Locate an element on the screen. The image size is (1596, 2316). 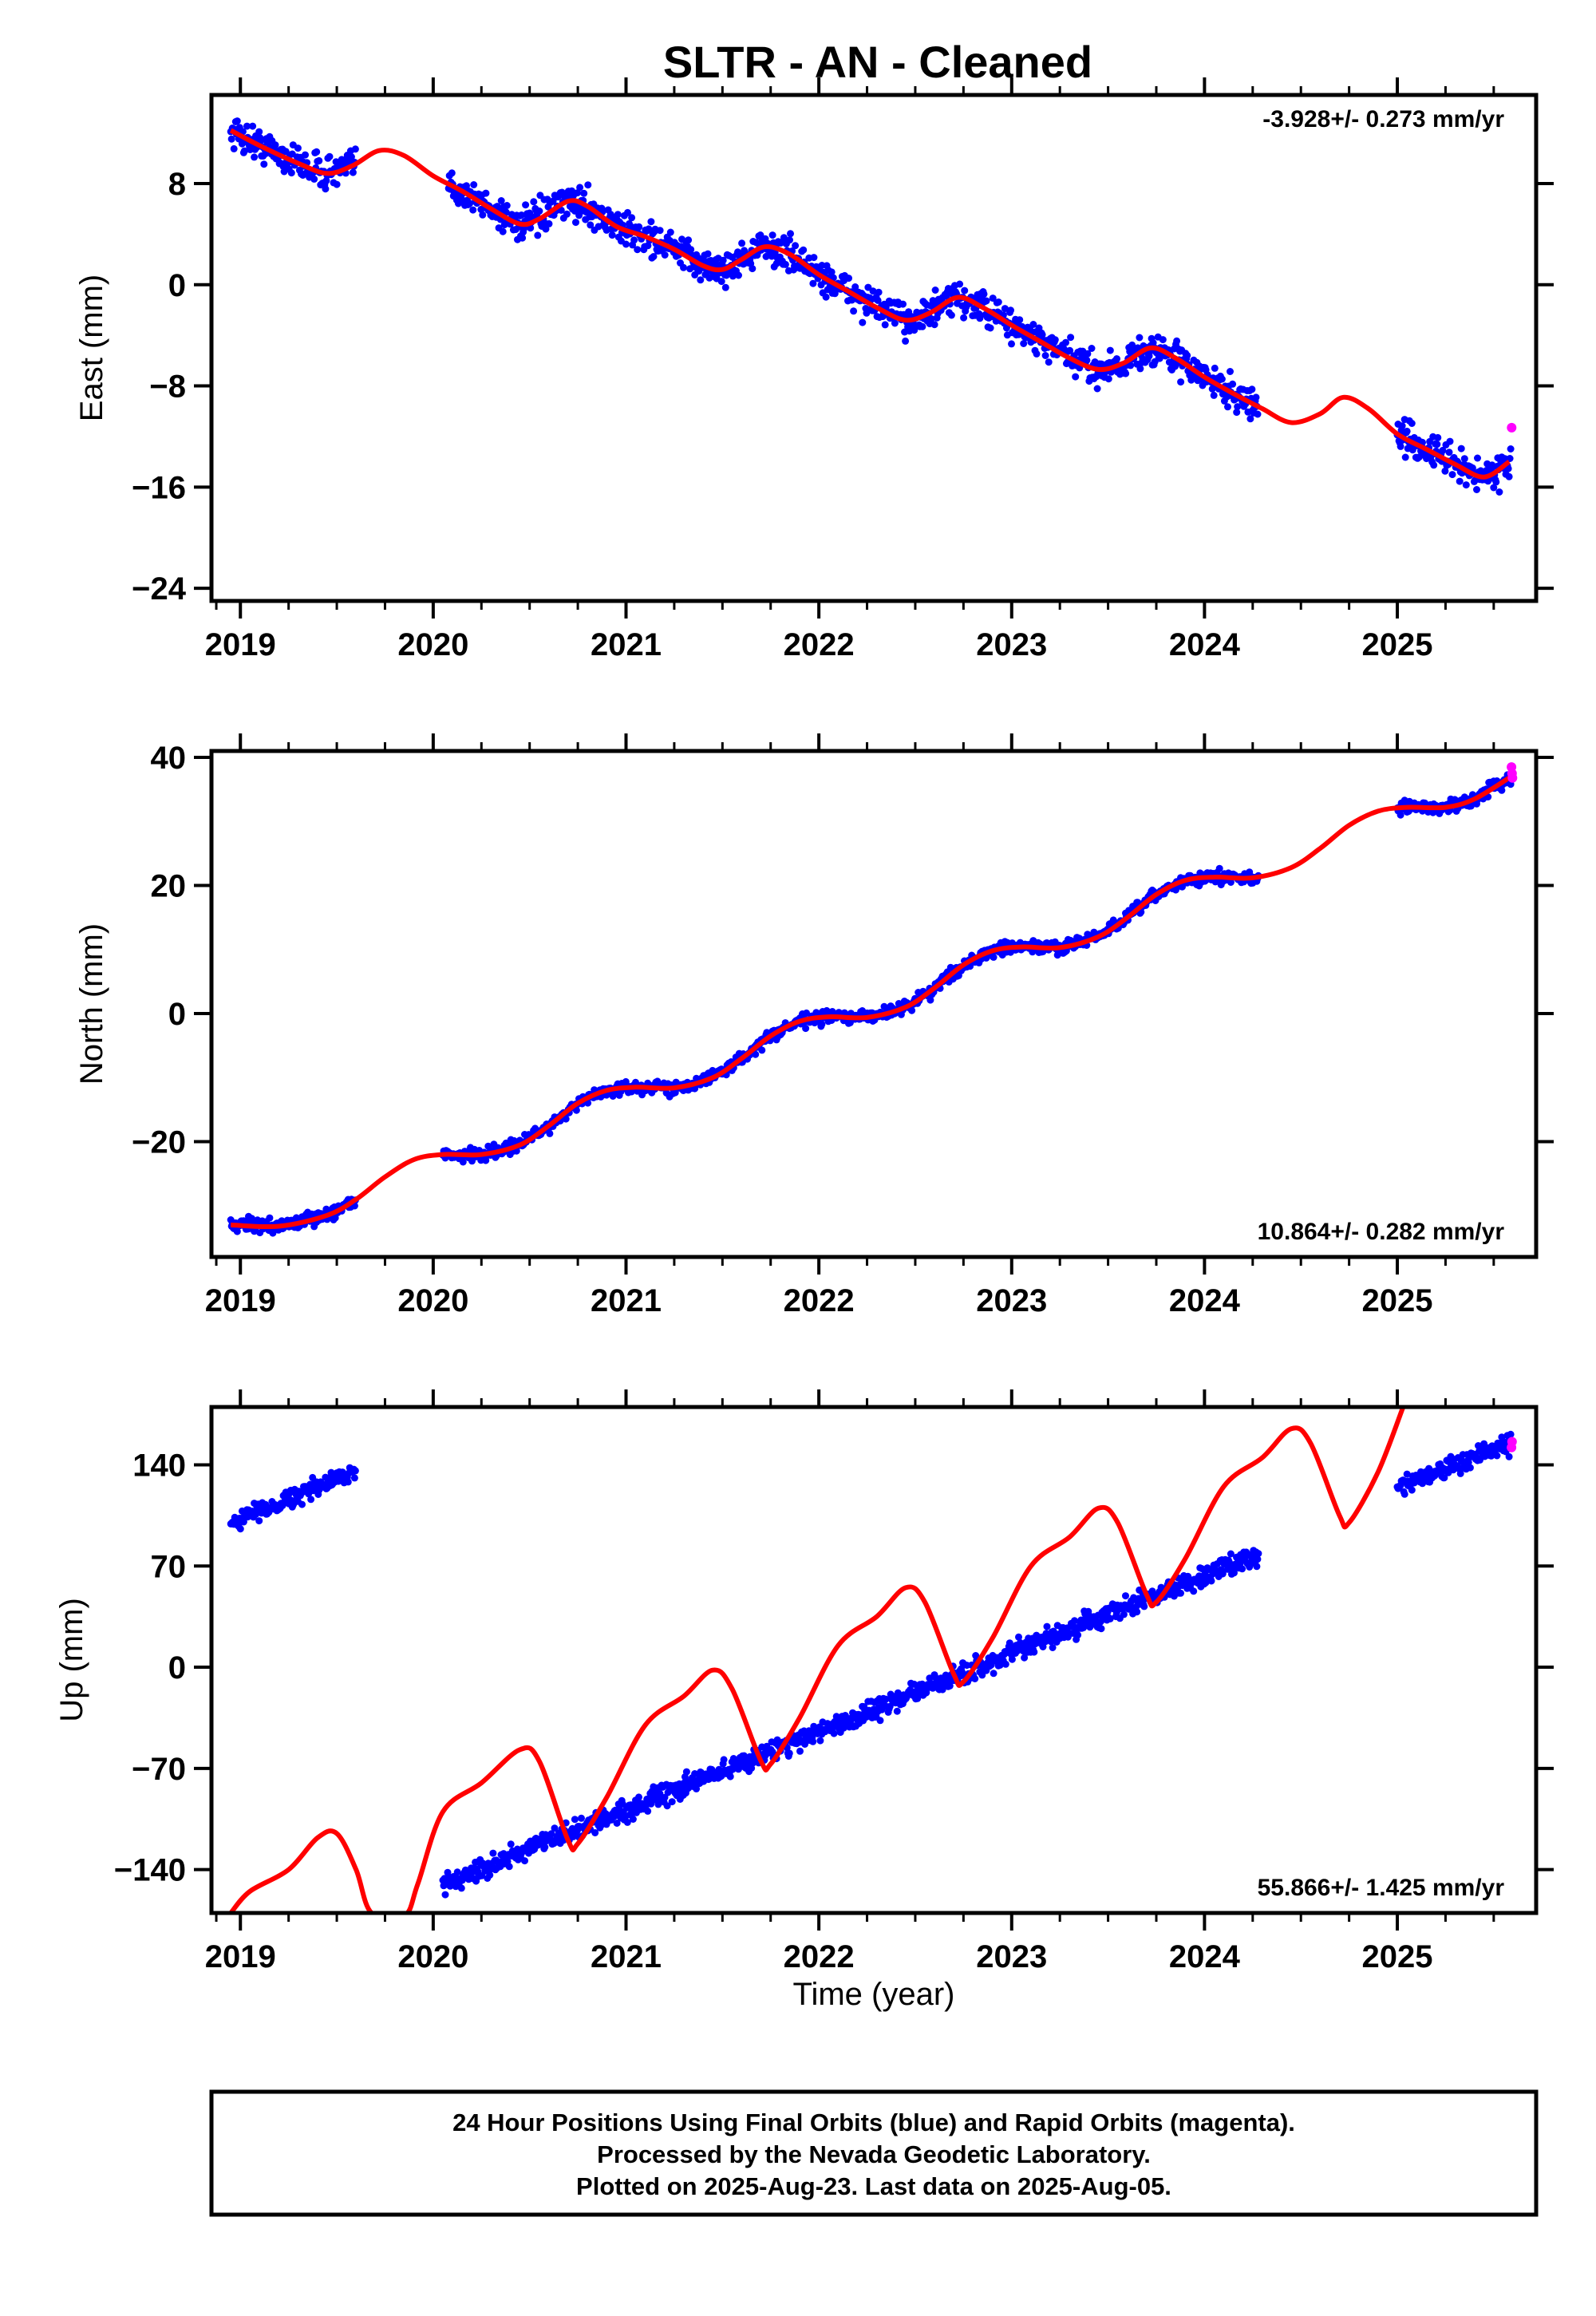
y-tick-label: 140 is located at coordinates (159, 1465).